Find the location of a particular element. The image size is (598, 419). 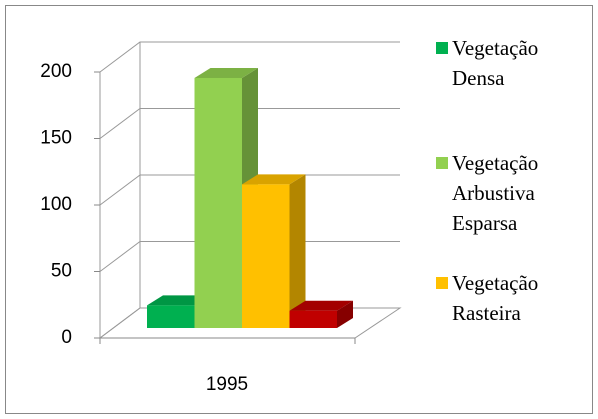

y-tick-label: 0 is located at coordinates (66, 337).